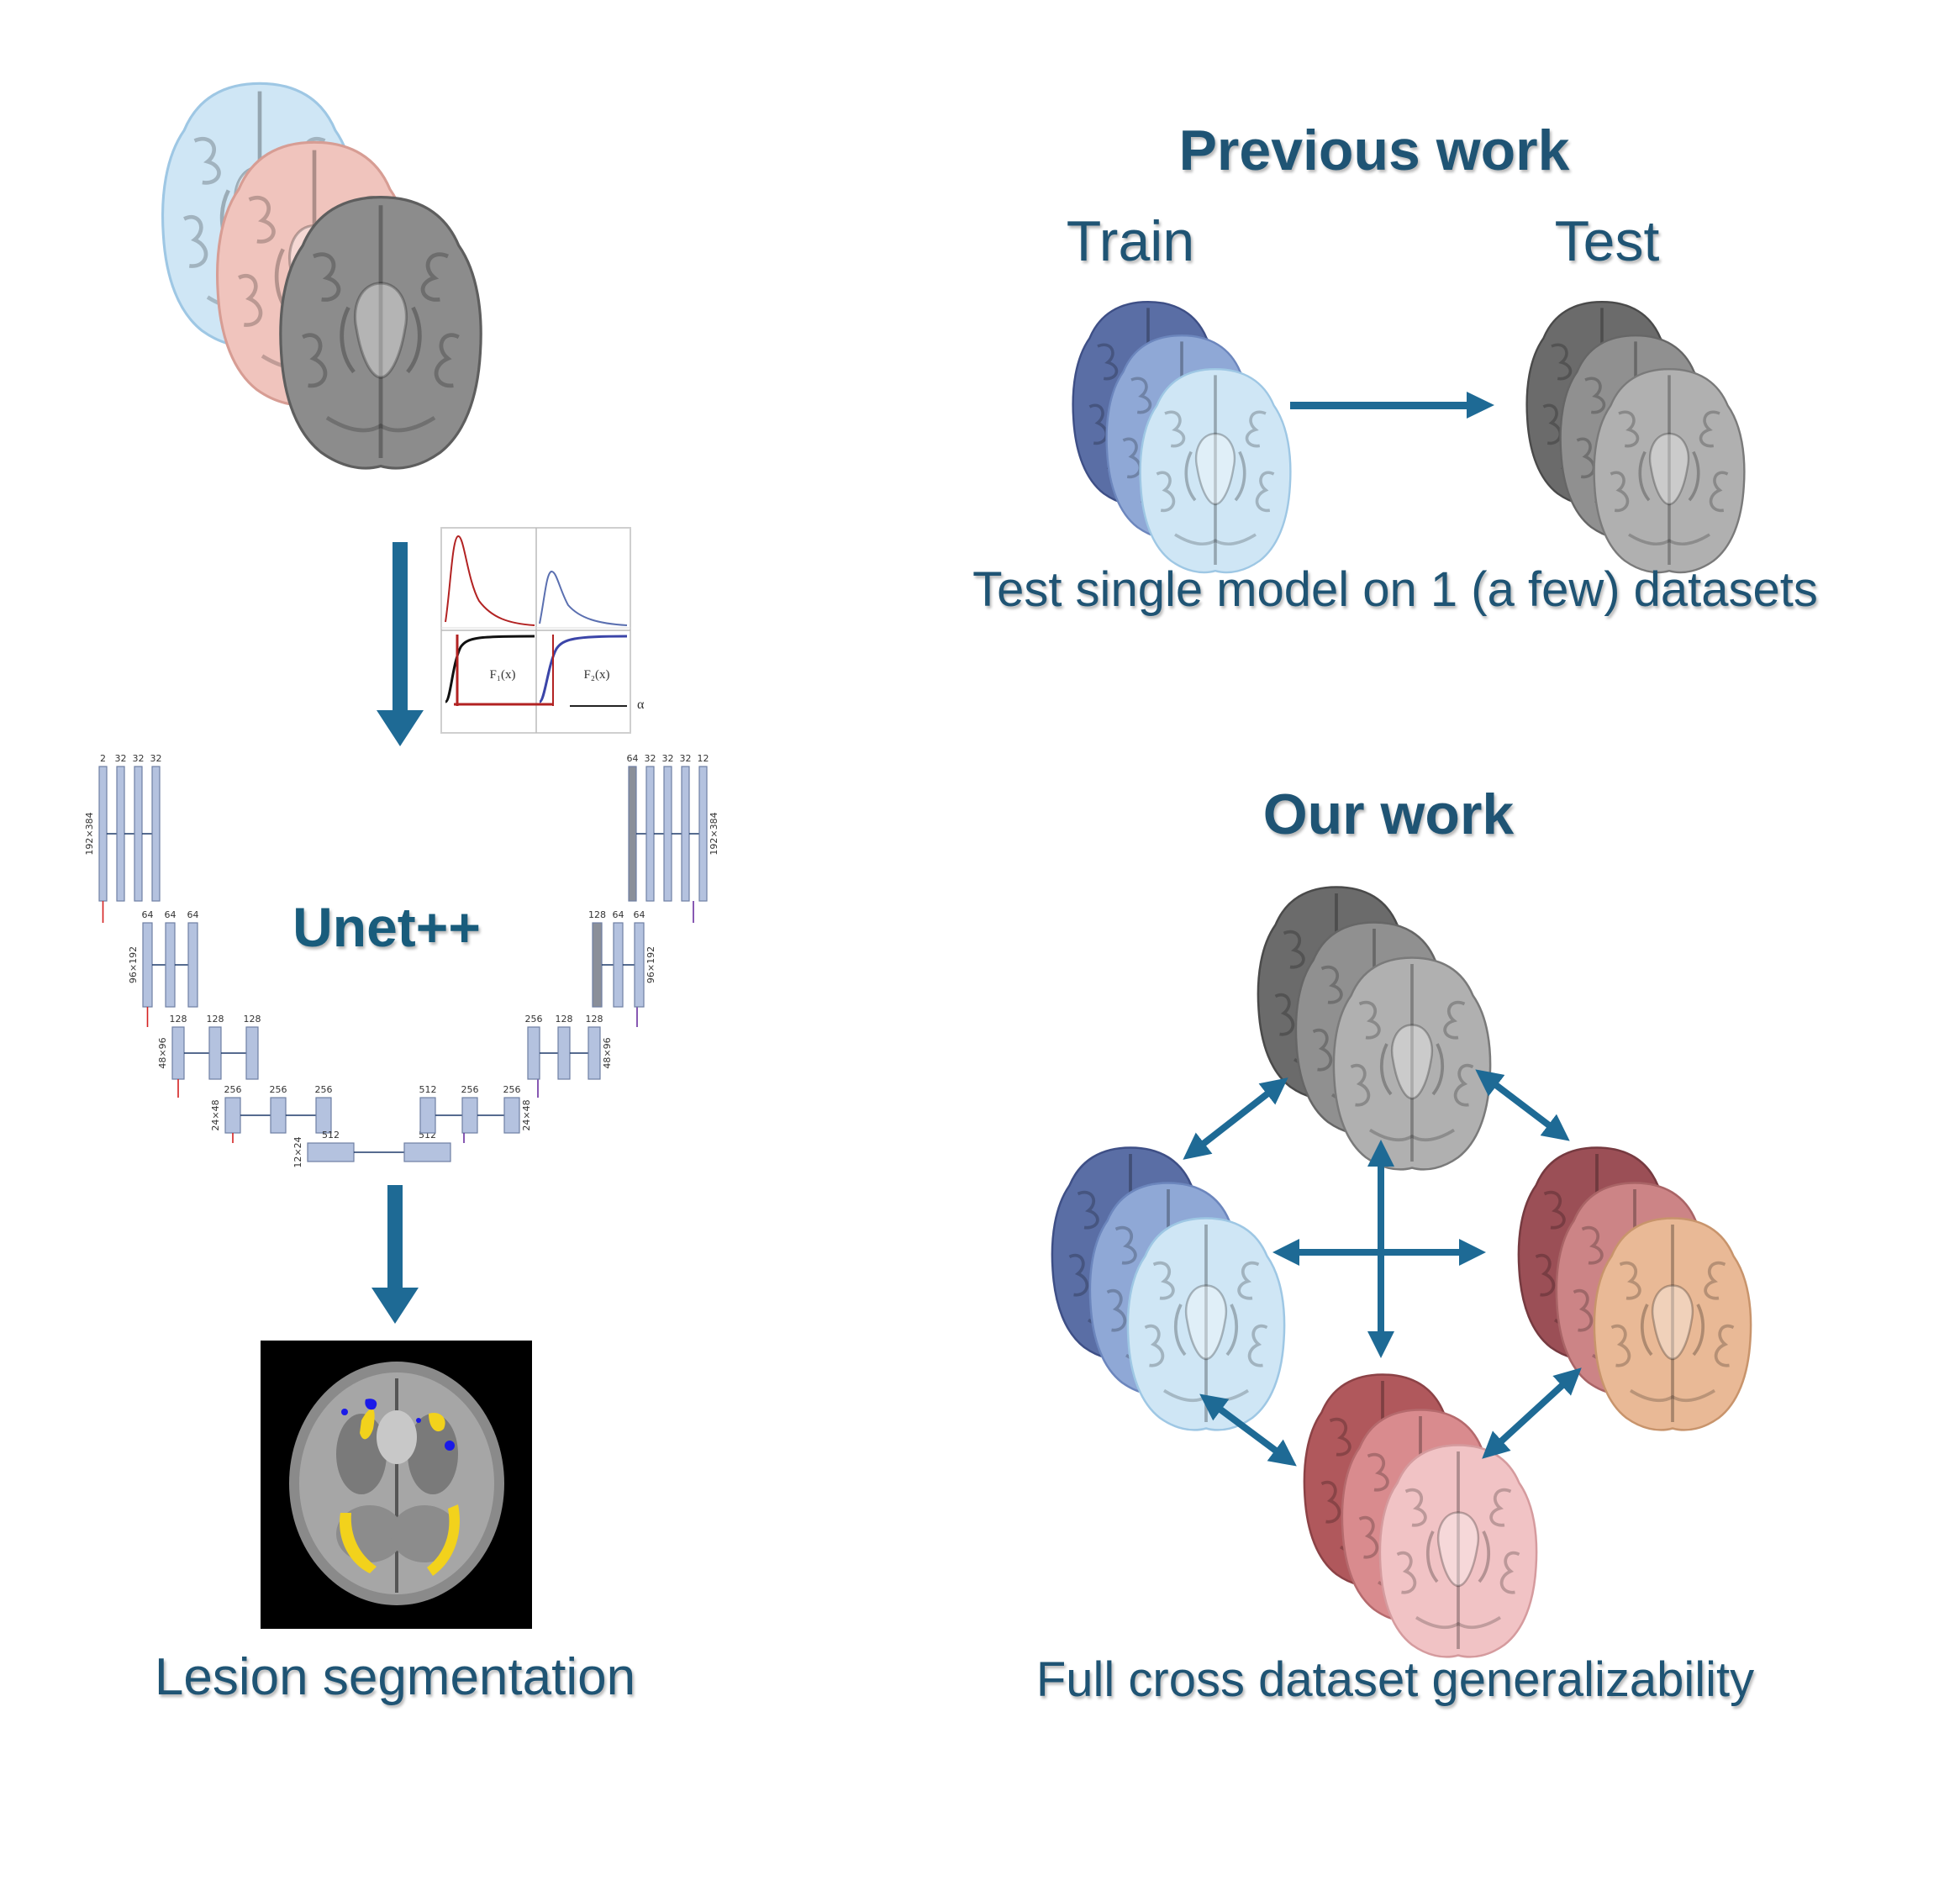  What do you see at coordinates (1374, 150) in the screenshot?
I see `previous-work-title: Previous work` at bounding box center [1374, 150].